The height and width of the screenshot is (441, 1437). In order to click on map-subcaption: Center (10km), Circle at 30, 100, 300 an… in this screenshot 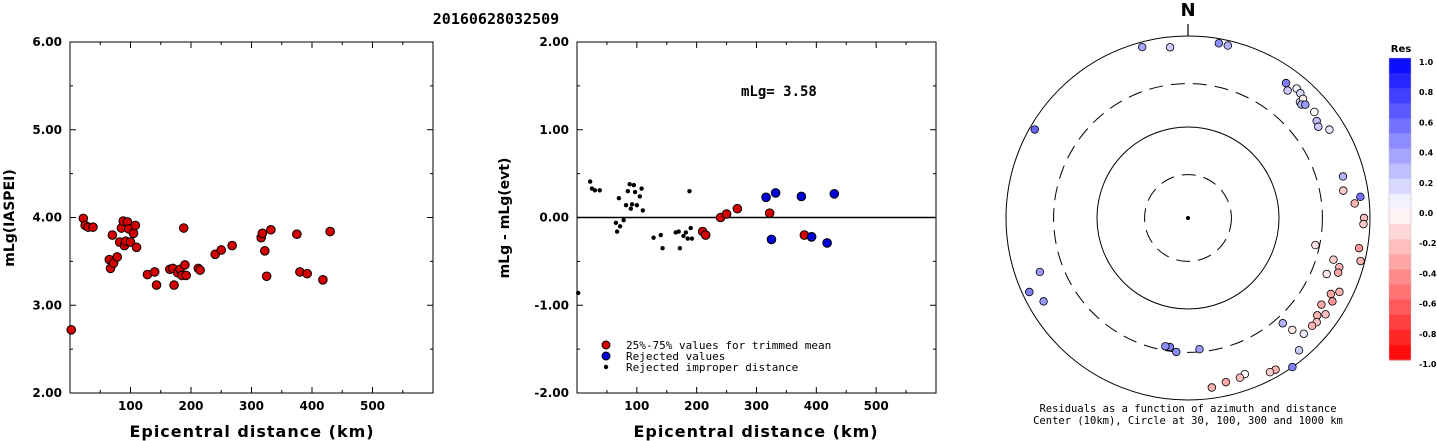, I will do `click(1188, 421)`.